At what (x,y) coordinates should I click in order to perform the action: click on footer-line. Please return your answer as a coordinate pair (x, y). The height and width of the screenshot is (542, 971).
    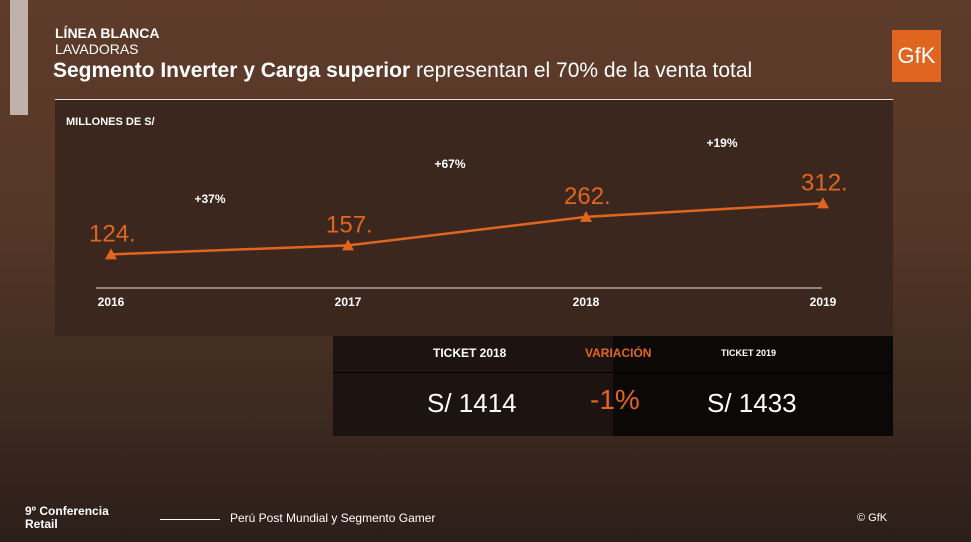
    Looking at the image, I should click on (190, 519).